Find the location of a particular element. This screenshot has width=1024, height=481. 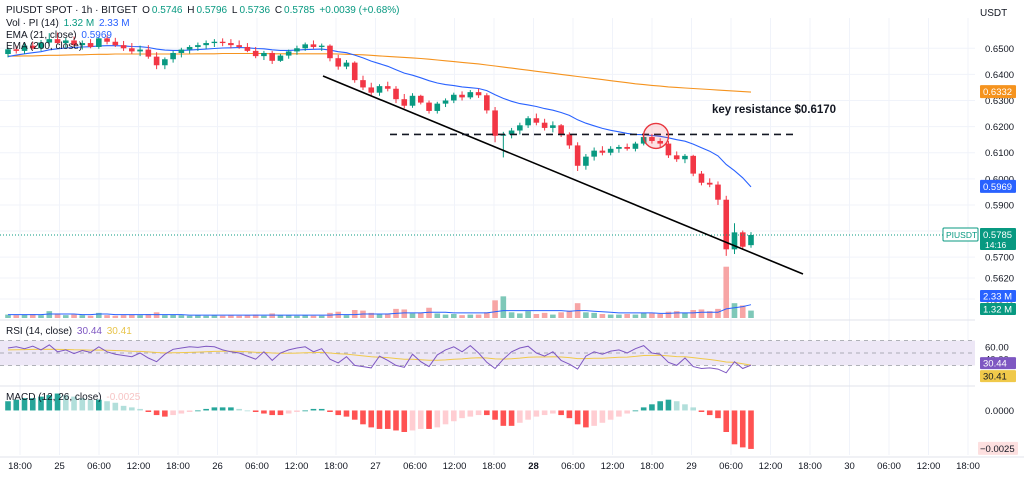

rsi-badge-text: 30.44 is located at coordinates (995, 364).